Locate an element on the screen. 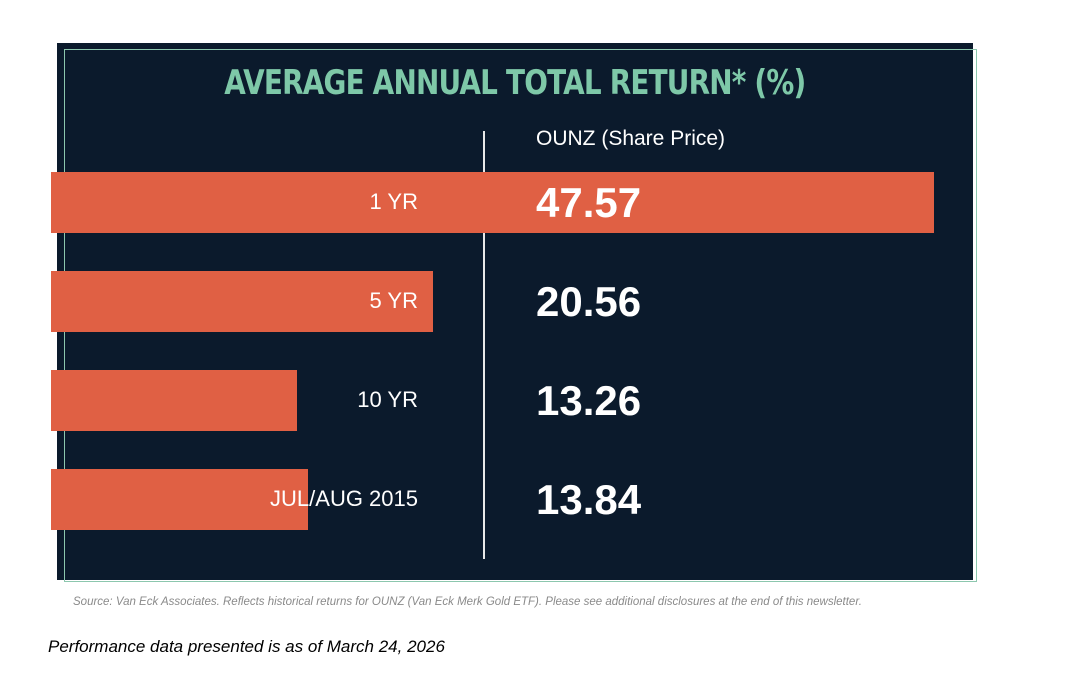  value-label: 47.57 is located at coordinates (589, 202).